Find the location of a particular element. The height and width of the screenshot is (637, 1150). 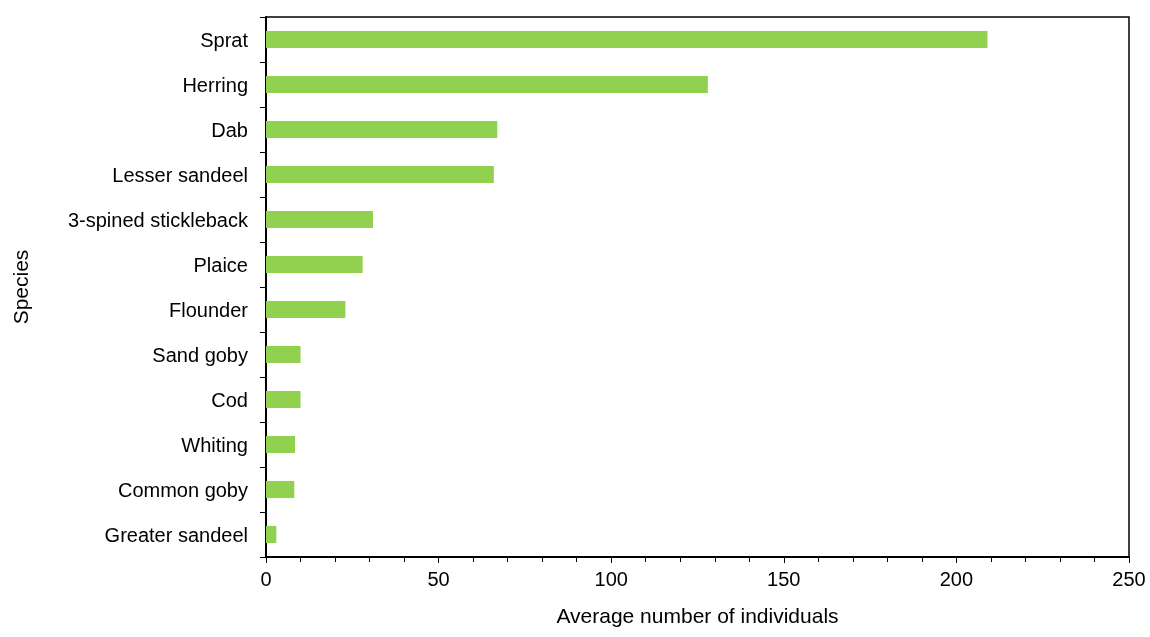

y-tick-label: Herring is located at coordinates (215, 84).